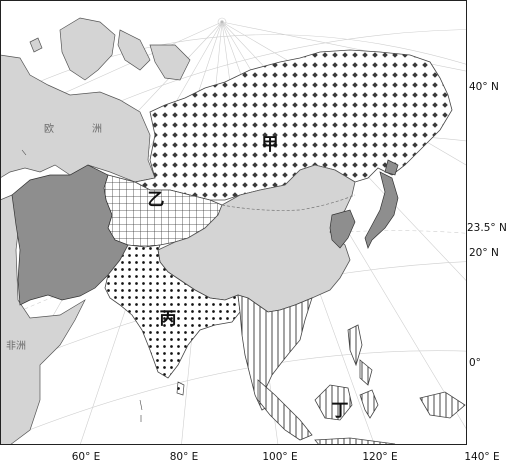  I want to click on region-ding-label: 丁, so click(340, 411).